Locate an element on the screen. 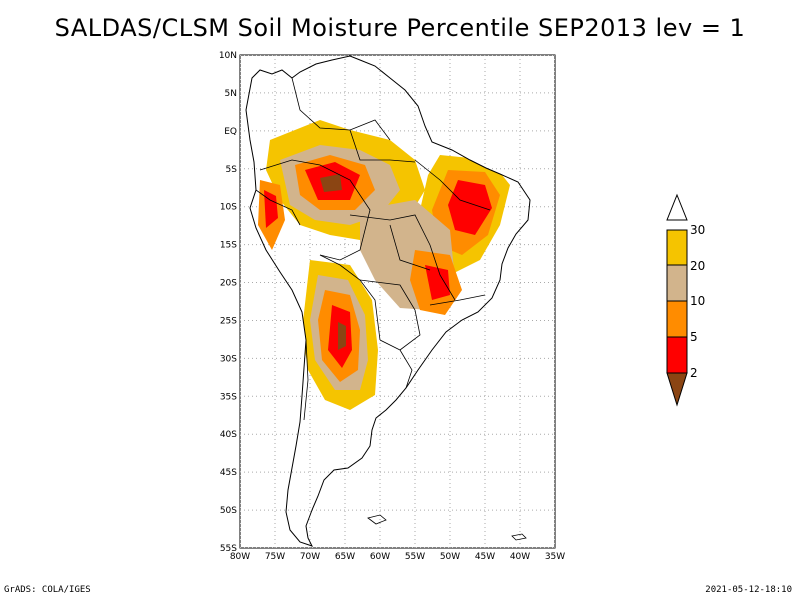 This screenshot has width=800, height=600. field-red-ne is located at coordinates (470, 207).